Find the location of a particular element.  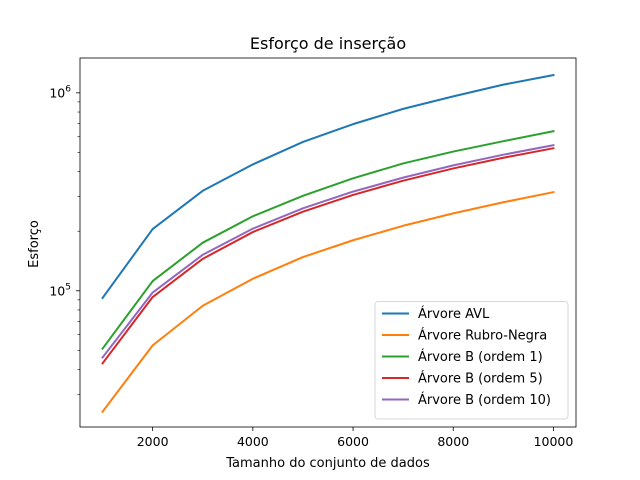

x-tick-label: 8000 is located at coordinates (453, 441).